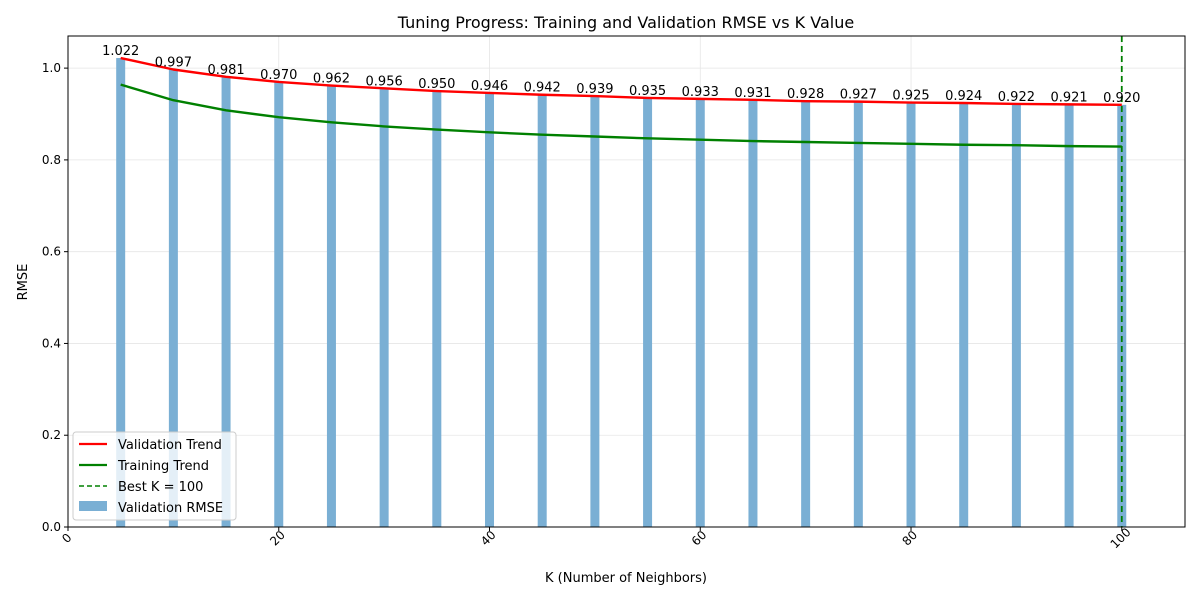  Describe the element at coordinates (173, 62) in the screenshot. I see `data-label: 0.997` at that location.